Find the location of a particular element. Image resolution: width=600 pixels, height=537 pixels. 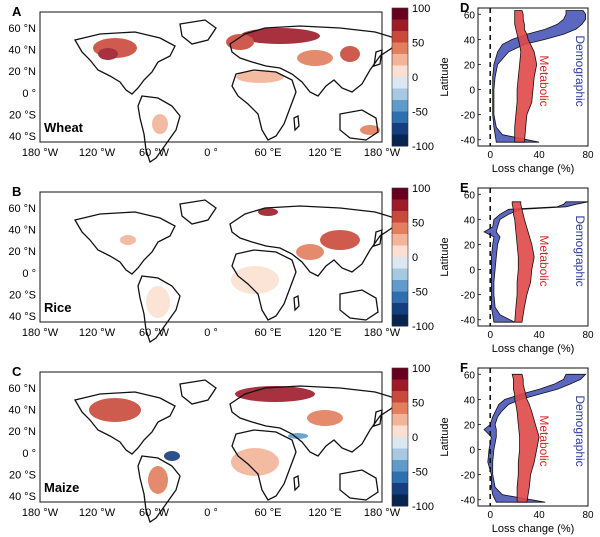

panel-letter-c: C is located at coordinates (17, 371).